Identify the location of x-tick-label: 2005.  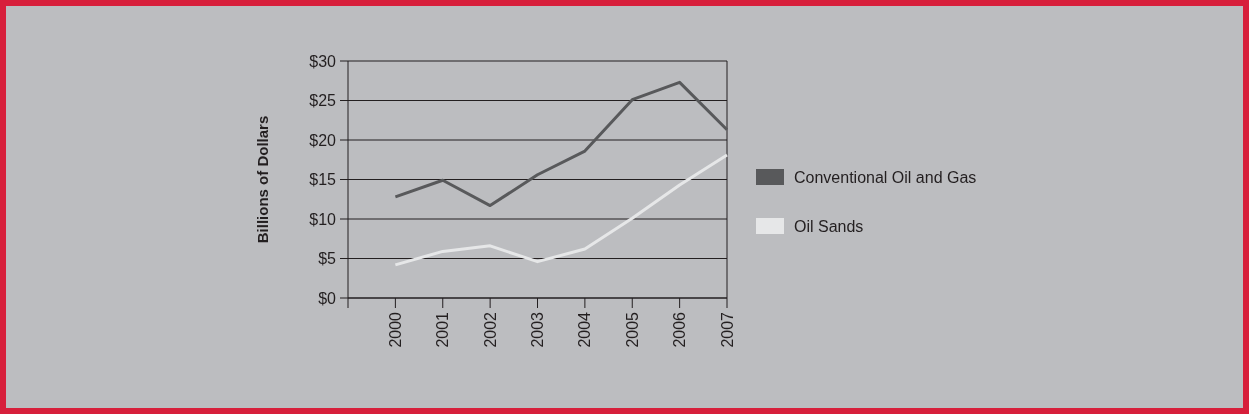
(632, 329).